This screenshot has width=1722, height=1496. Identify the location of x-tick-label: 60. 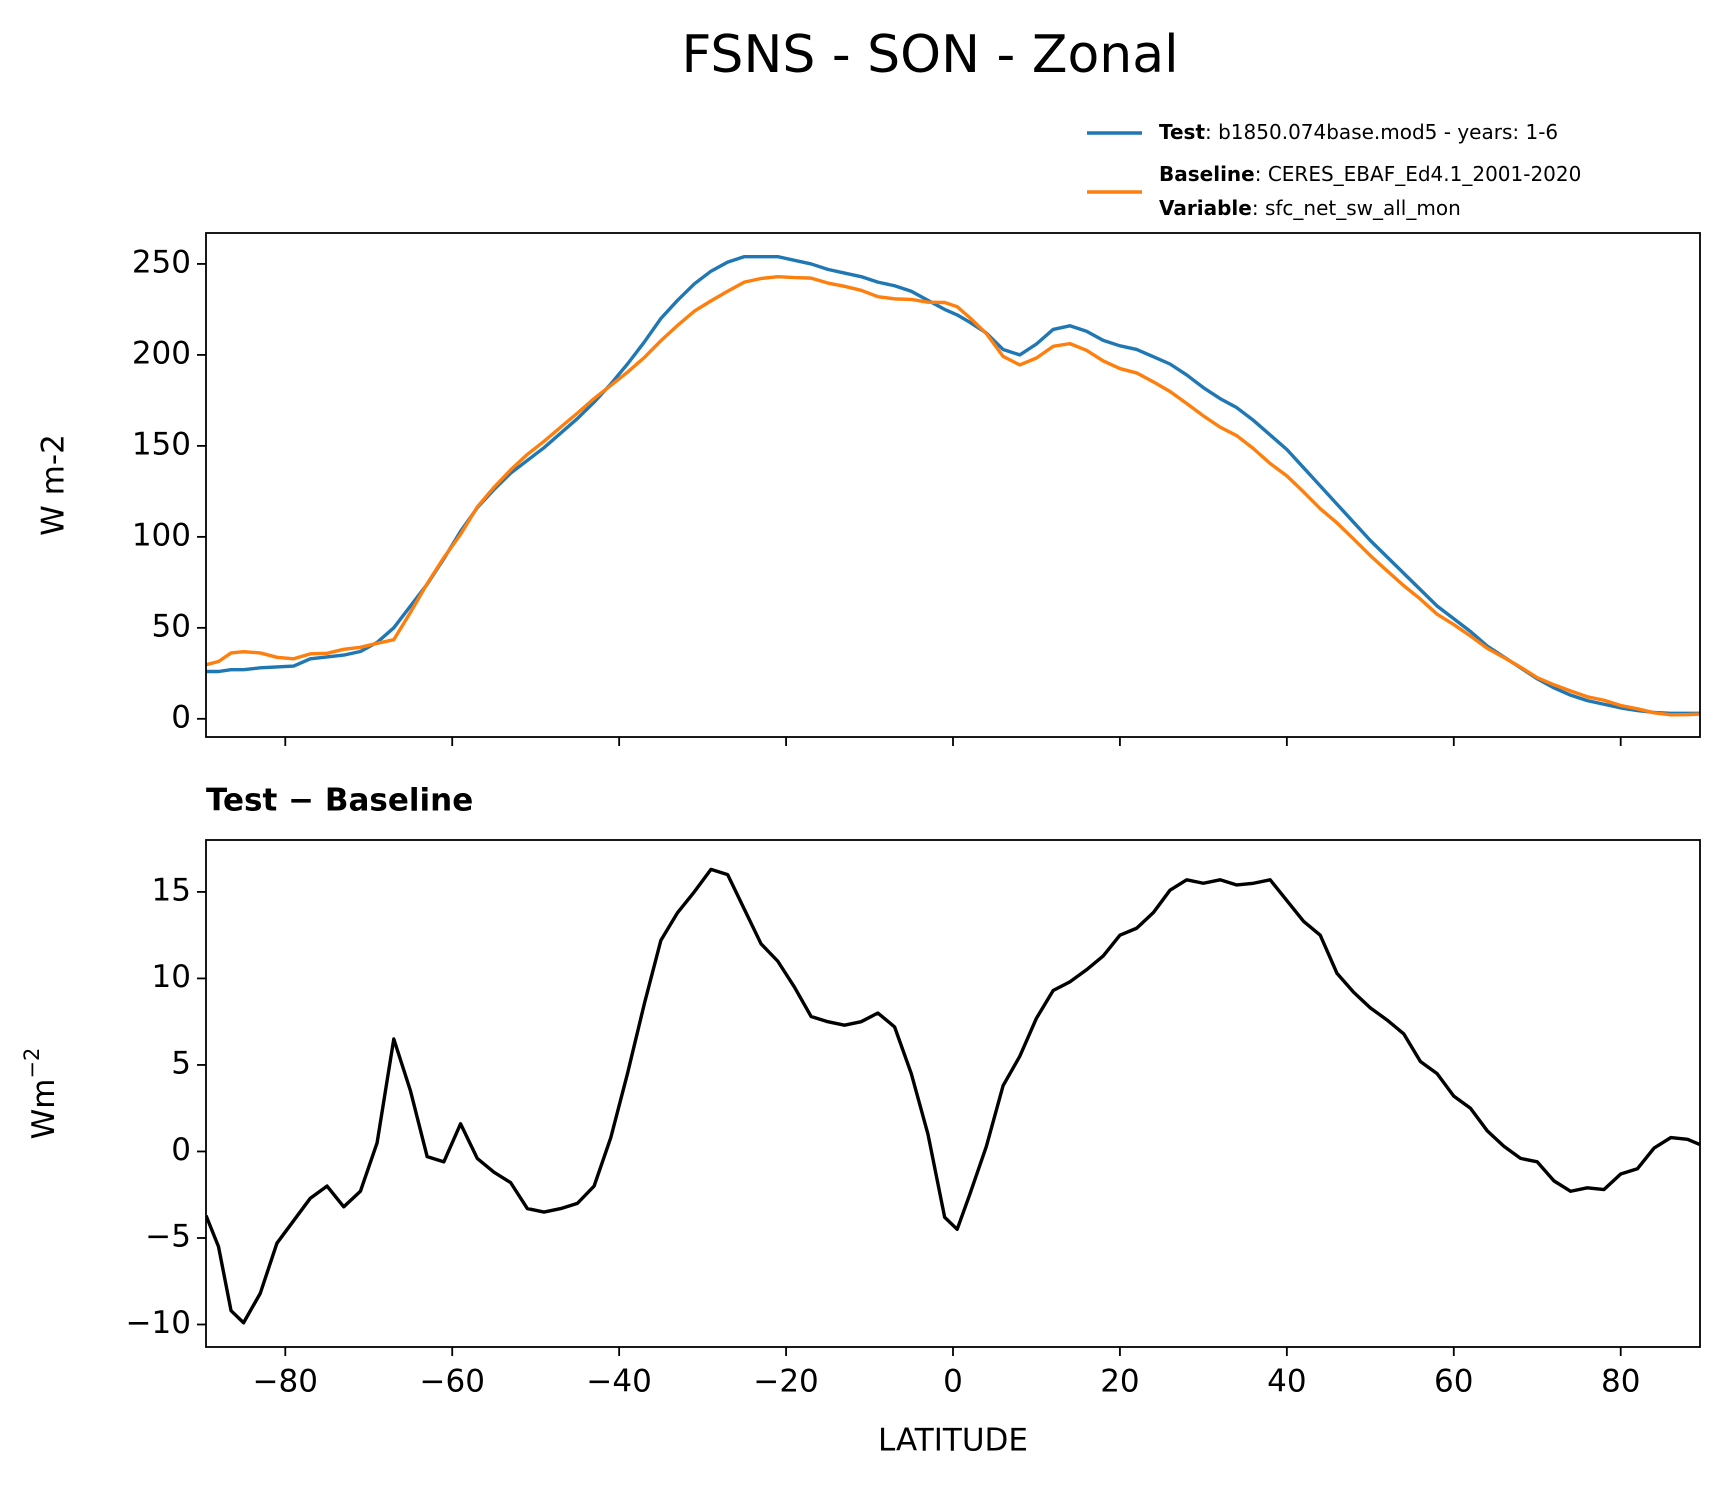
(1453, 1382).